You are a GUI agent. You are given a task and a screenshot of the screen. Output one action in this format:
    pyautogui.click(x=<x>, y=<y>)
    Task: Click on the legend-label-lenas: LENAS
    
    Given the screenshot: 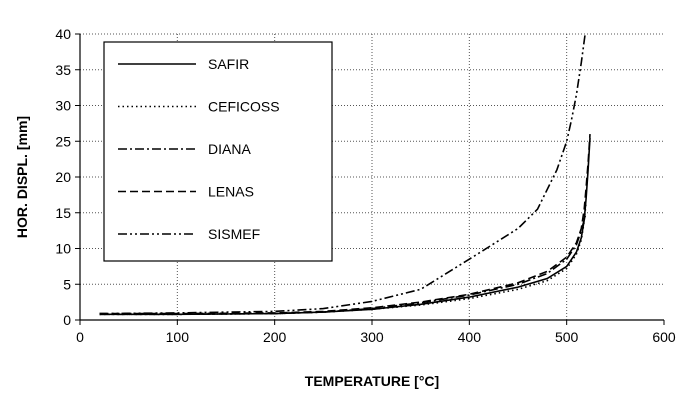 What is the action you would take?
    pyautogui.click(x=231, y=192)
    